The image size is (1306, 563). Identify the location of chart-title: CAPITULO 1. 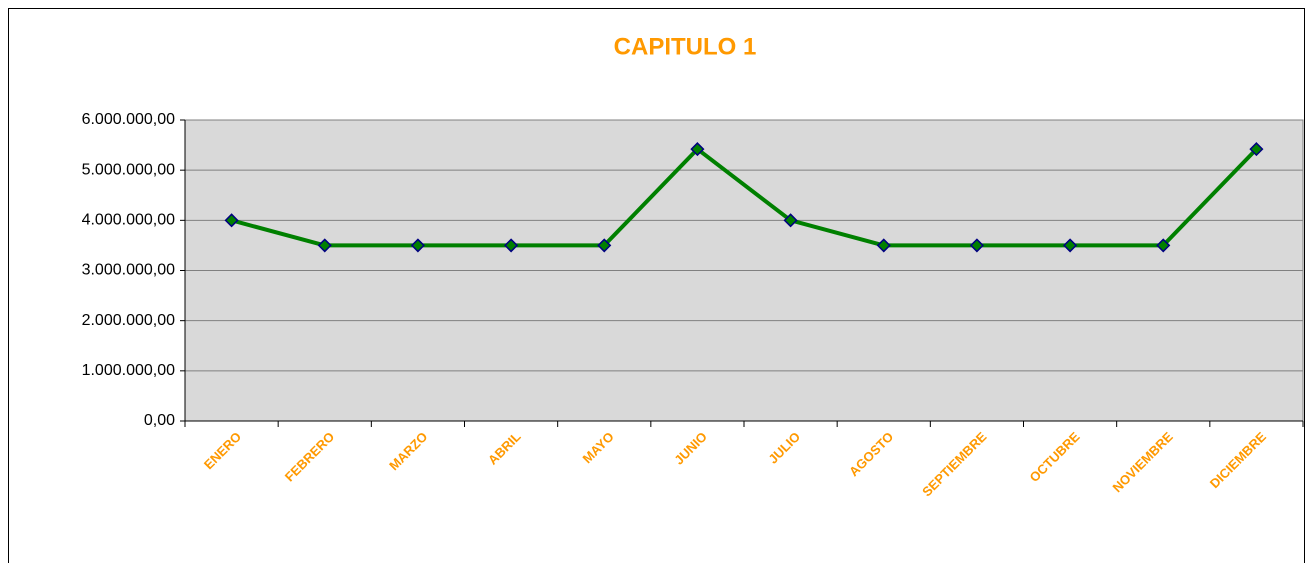
(685, 46).